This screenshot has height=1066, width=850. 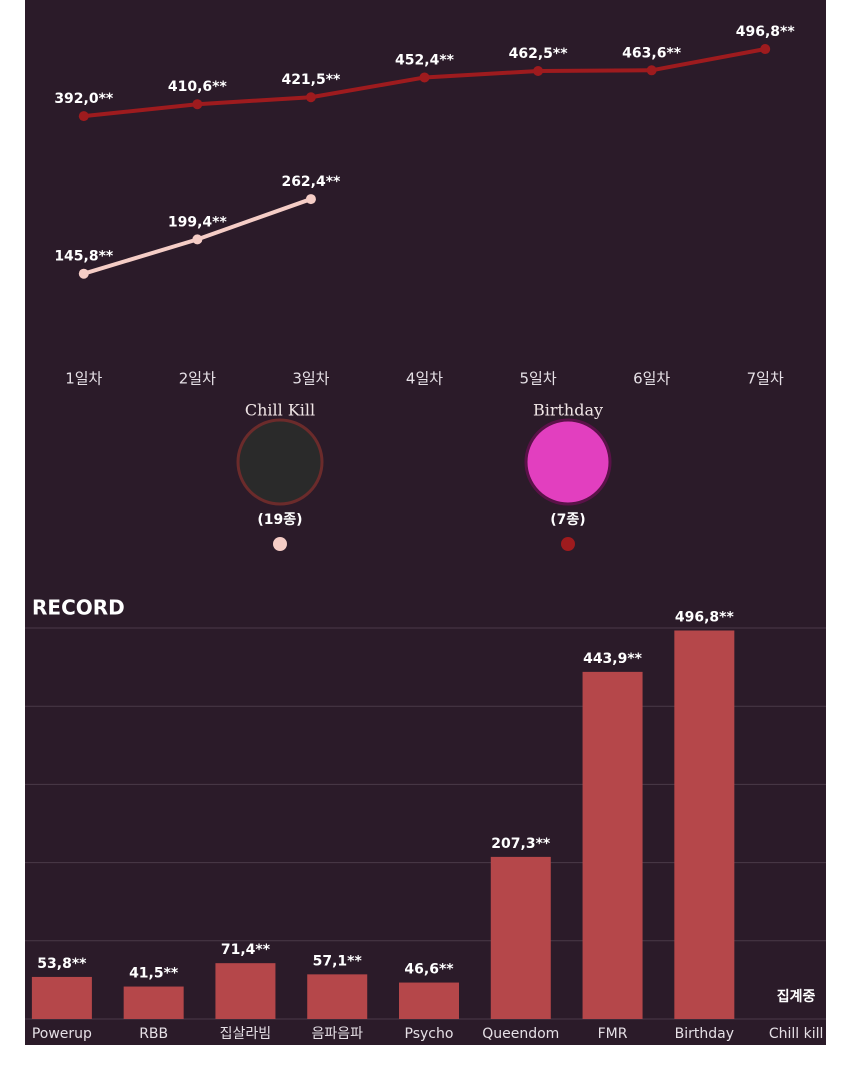 What do you see at coordinates (198, 87) in the screenshot?
I see `value-label: 410,6**` at bounding box center [198, 87].